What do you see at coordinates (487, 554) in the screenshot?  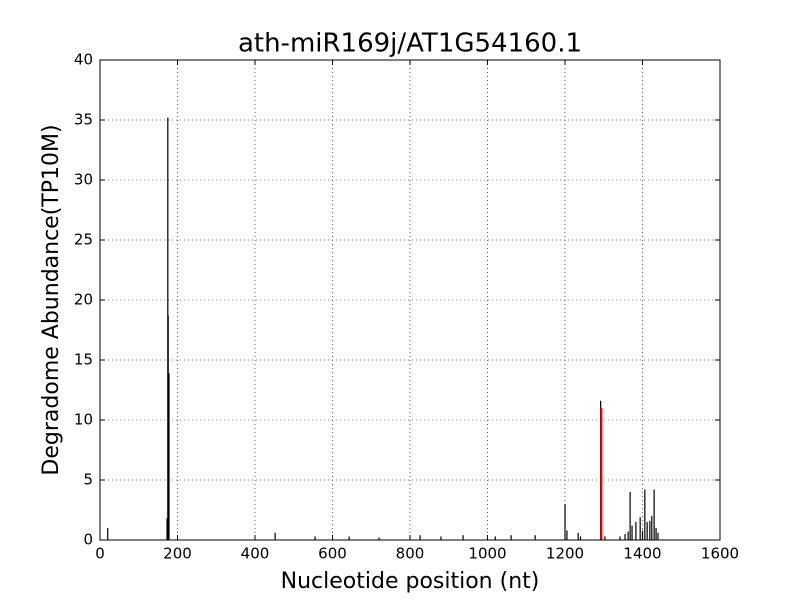 I see `x-tick-label: 1000` at bounding box center [487, 554].